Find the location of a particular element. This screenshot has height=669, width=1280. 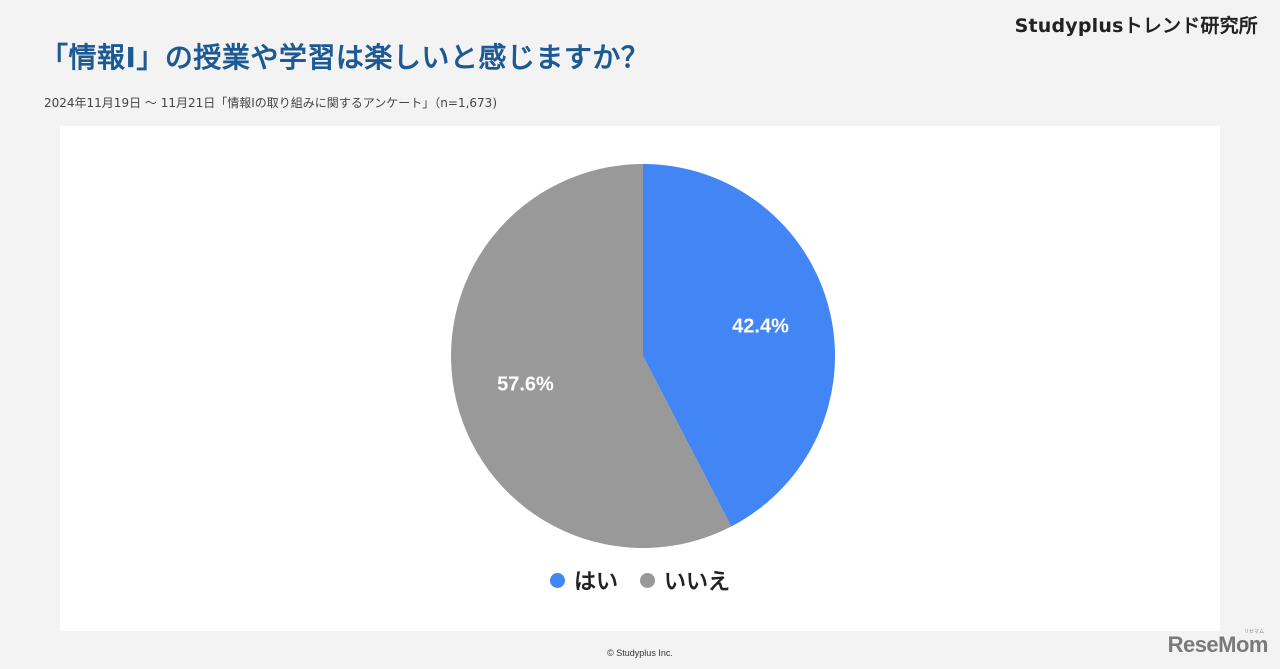

legend-label: はい is located at coordinates (595, 582).